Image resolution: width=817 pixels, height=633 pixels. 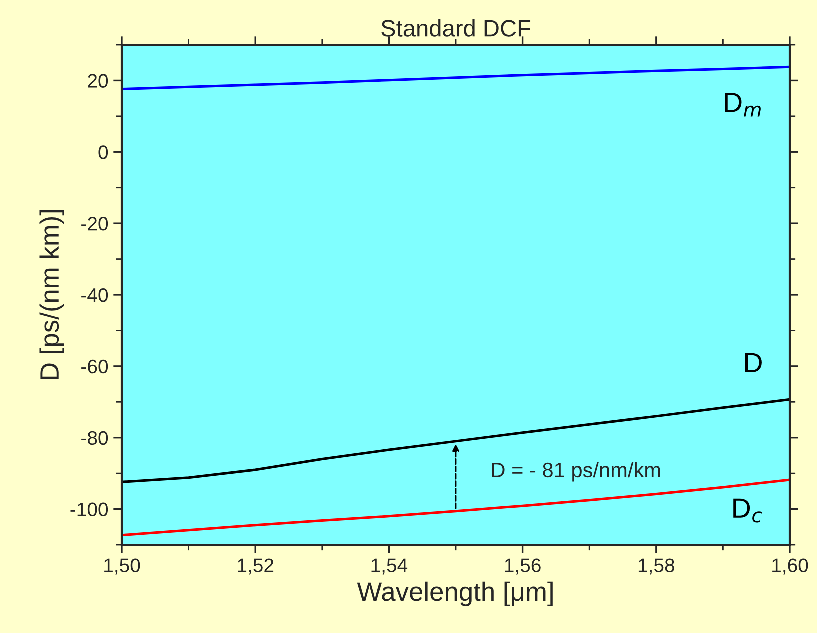 What do you see at coordinates (390, 566) in the screenshot?
I see `x-tick-label: 1,54` at bounding box center [390, 566].